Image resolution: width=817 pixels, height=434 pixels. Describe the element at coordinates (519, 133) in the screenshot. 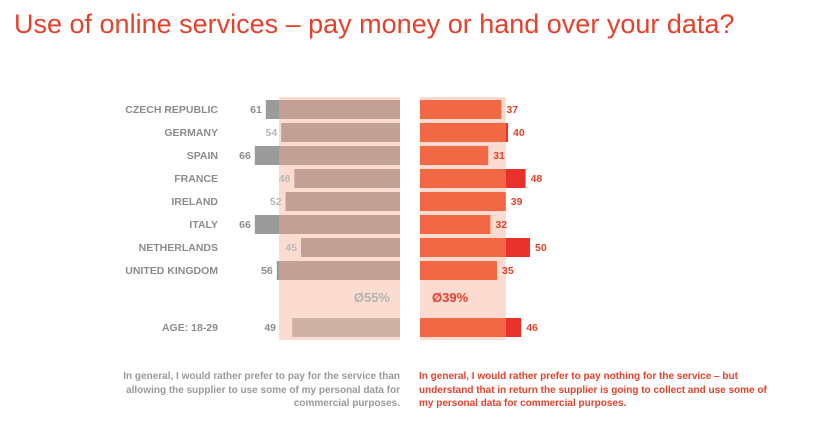

I see `value-label-data: 40` at that location.